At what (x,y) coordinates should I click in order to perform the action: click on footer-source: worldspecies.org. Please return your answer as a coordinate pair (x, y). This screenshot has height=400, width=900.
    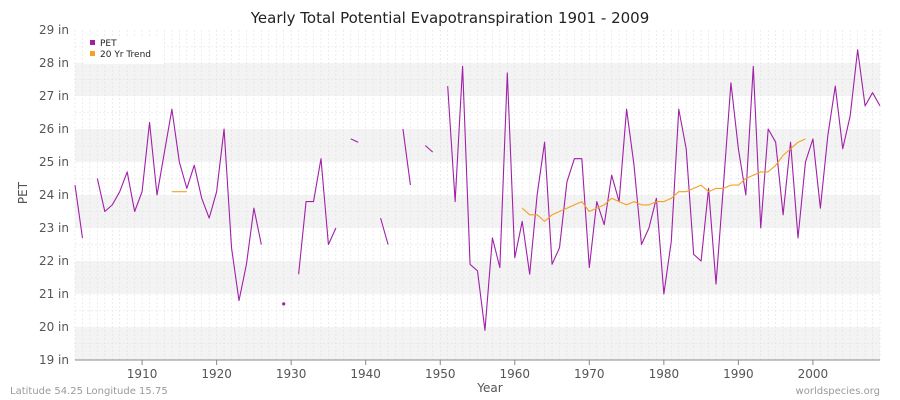
    Looking at the image, I should click on (838, 391).